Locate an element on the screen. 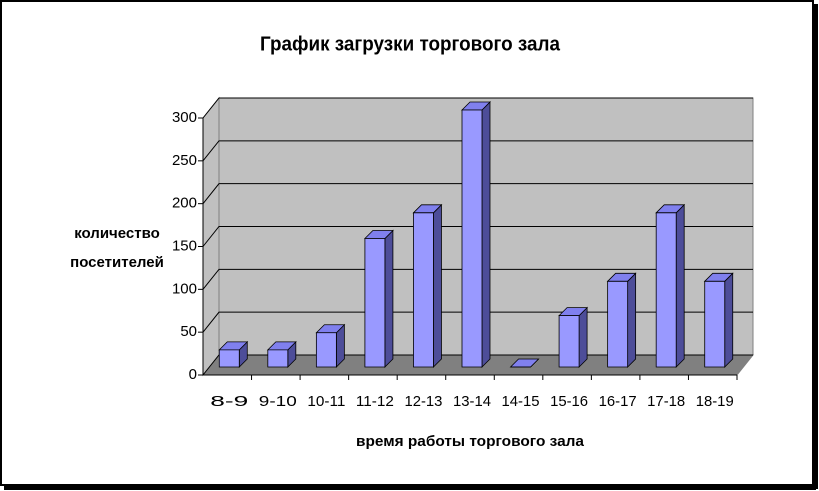 Image resolution: width=819 pixels, height=491 pixels. y-tick-label: 0 is located at coordinates (193, 374).